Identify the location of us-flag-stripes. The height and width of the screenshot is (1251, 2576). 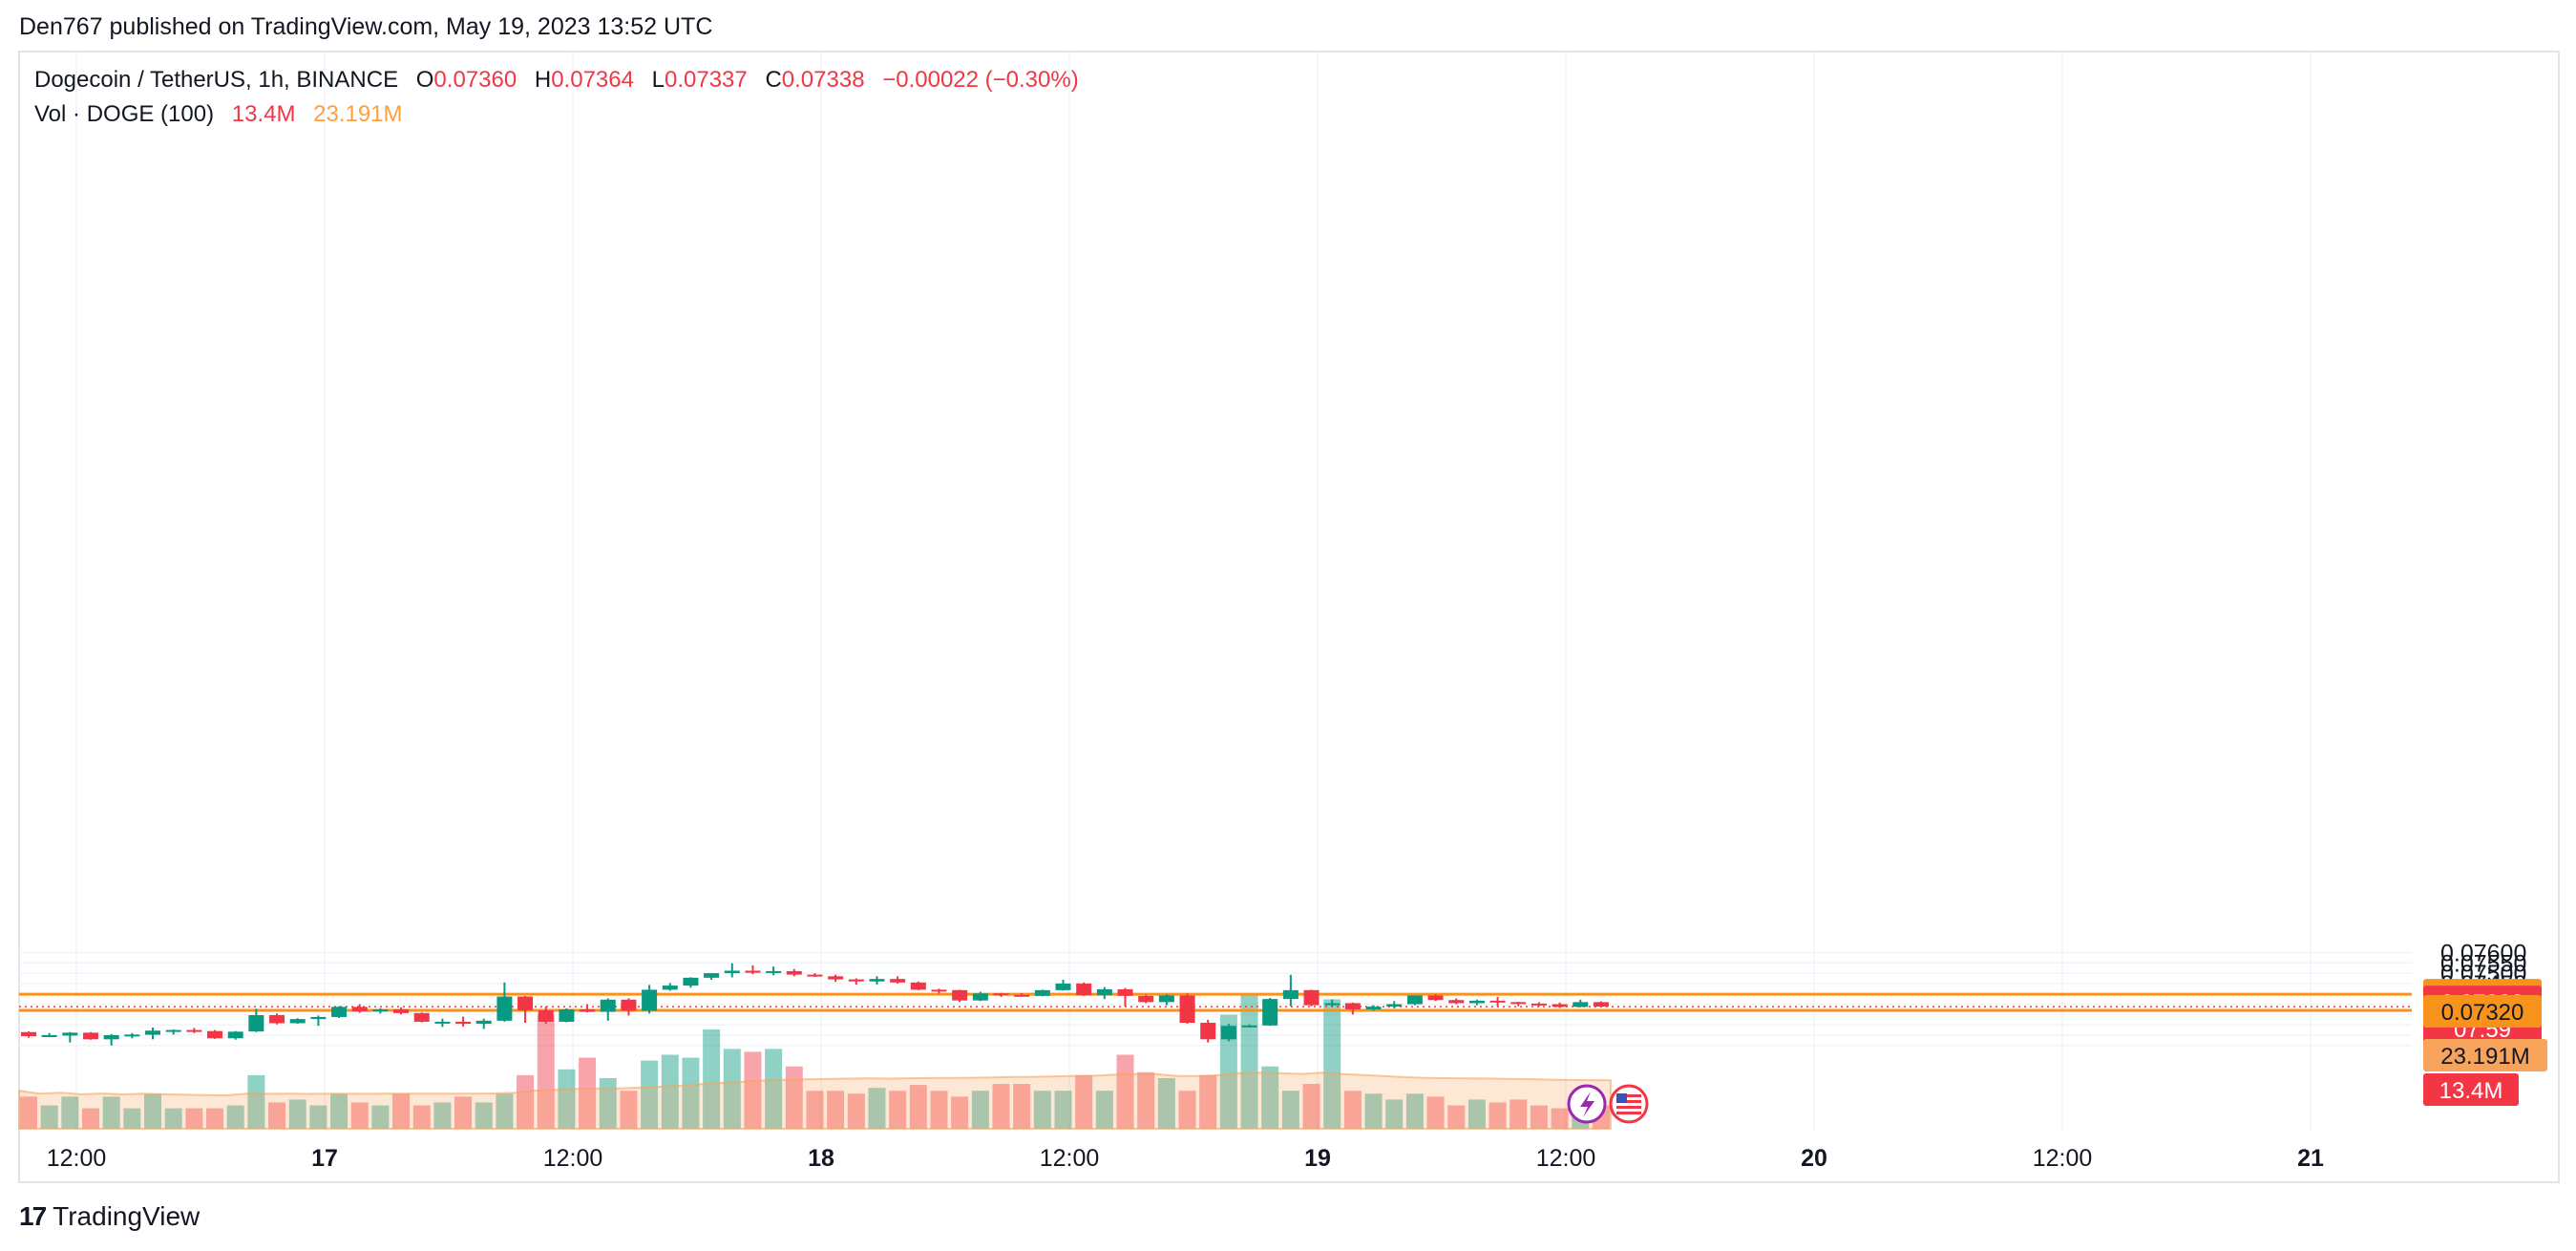
(1628, 1103).